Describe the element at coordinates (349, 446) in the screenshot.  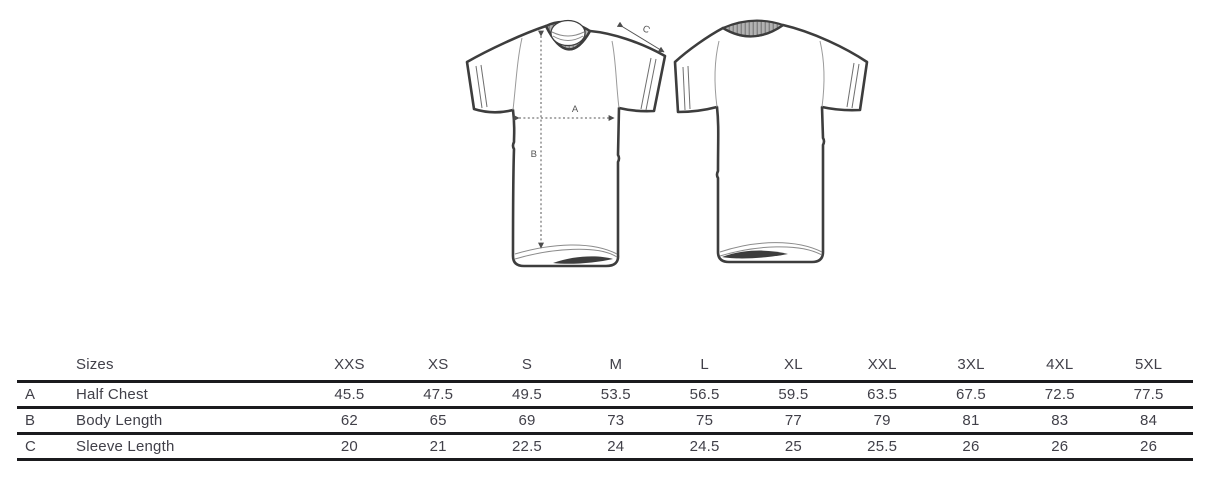
I see `cell-value: 20` at that location.